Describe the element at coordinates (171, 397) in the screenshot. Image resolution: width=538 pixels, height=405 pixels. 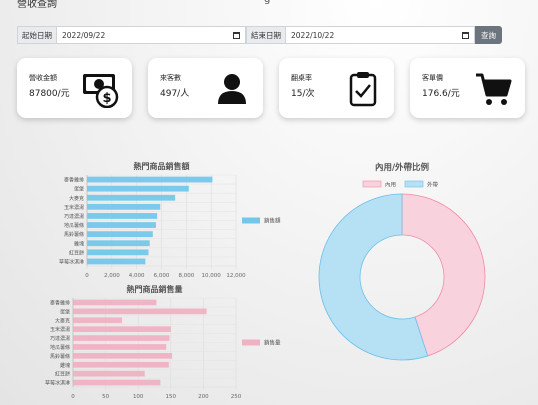
I see `x-tick-label: 150` at that location.